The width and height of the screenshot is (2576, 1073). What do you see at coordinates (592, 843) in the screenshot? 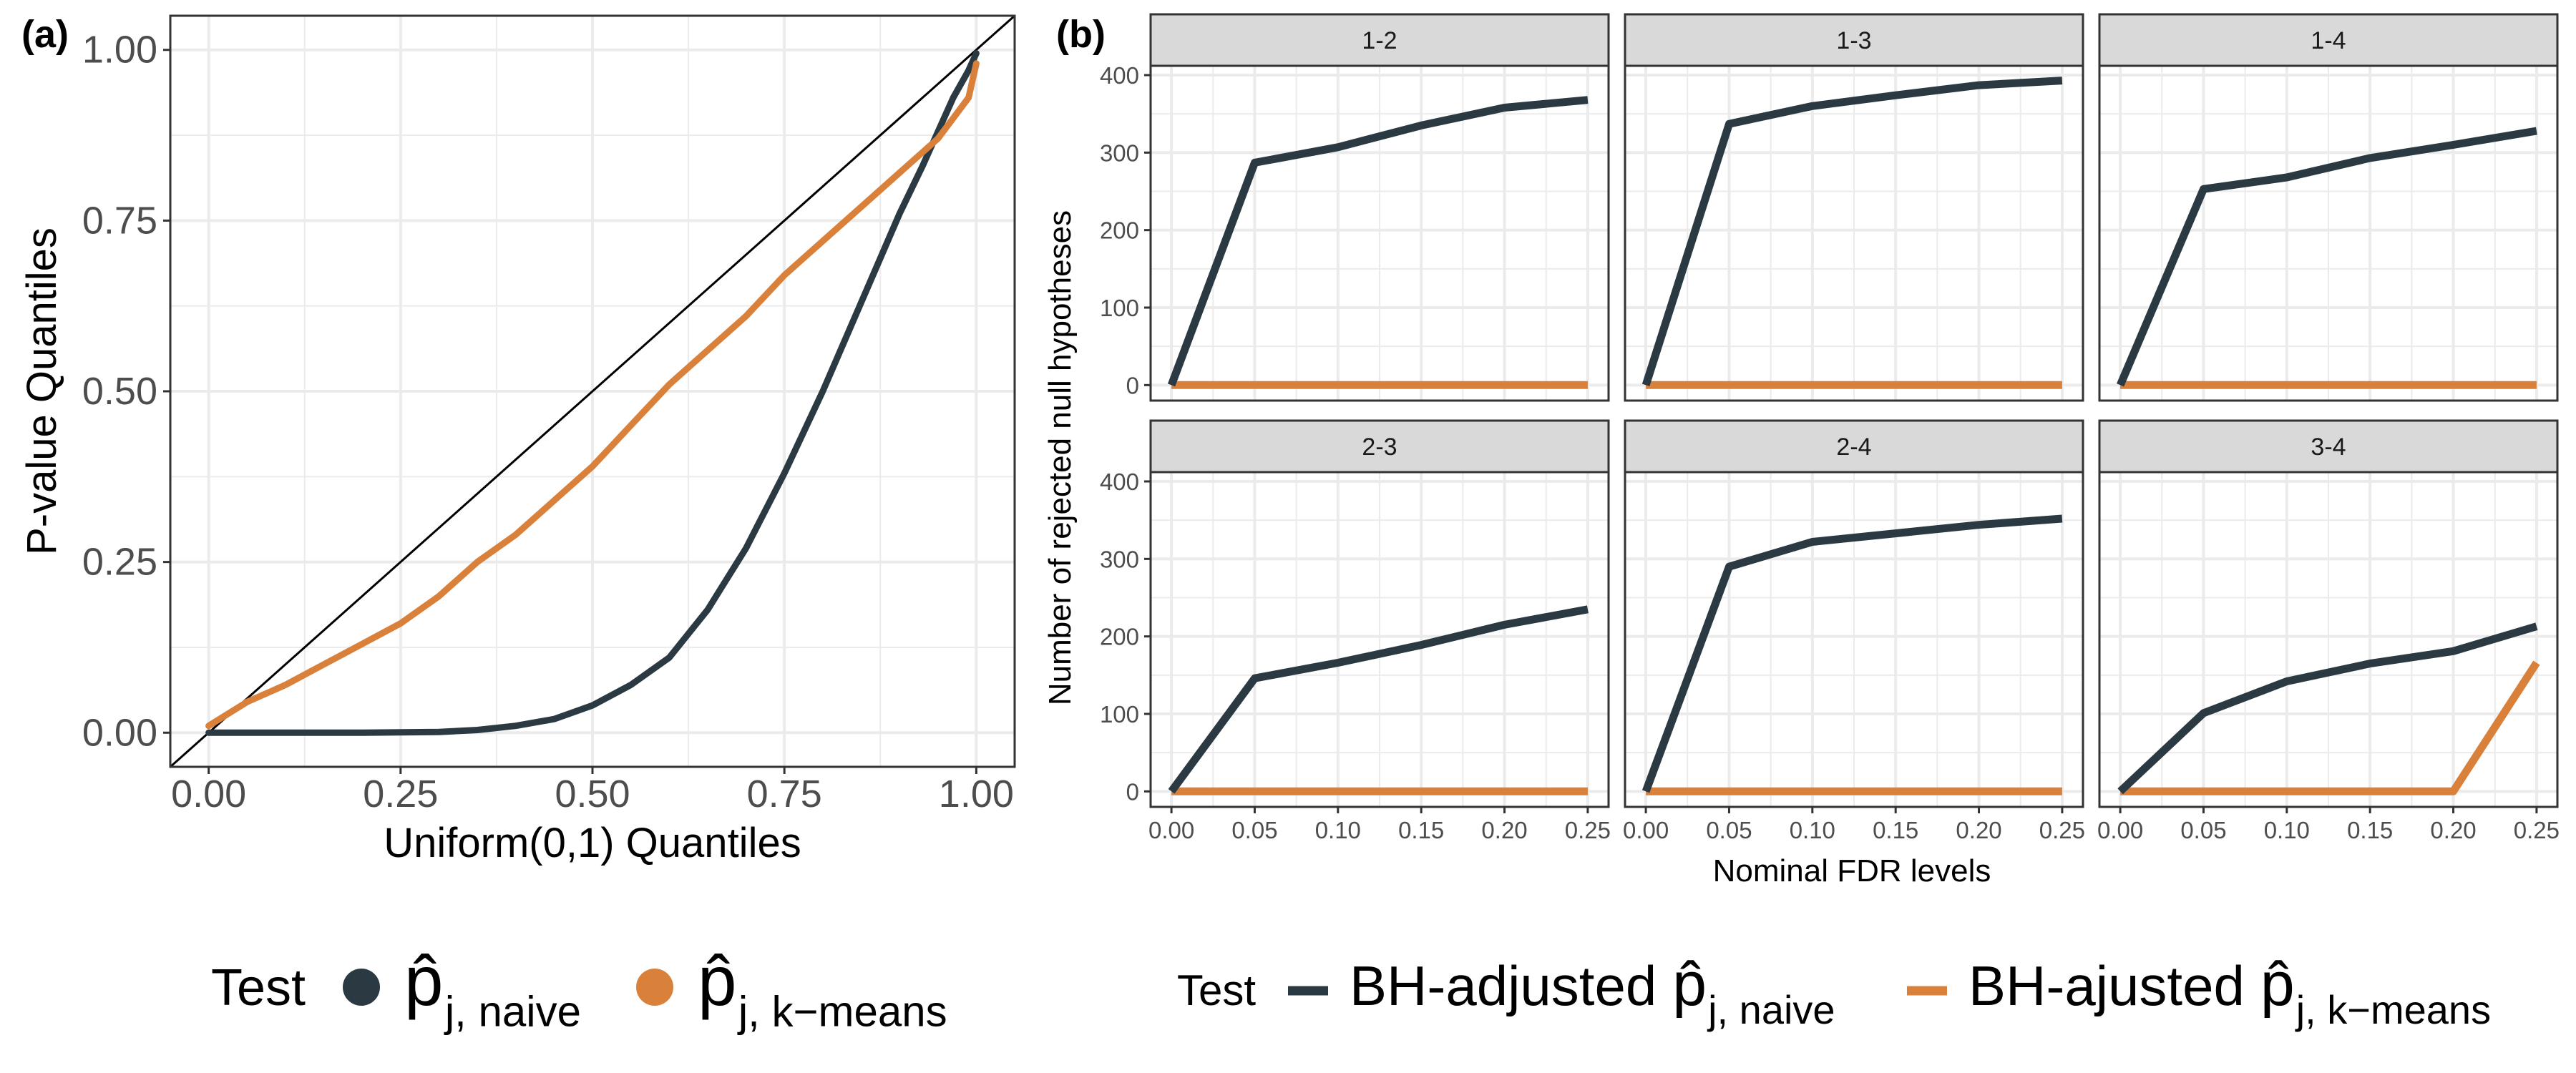
I see `x-axis-label: Uniform(0,1) Quantiles` at bounding box center [592, 843].